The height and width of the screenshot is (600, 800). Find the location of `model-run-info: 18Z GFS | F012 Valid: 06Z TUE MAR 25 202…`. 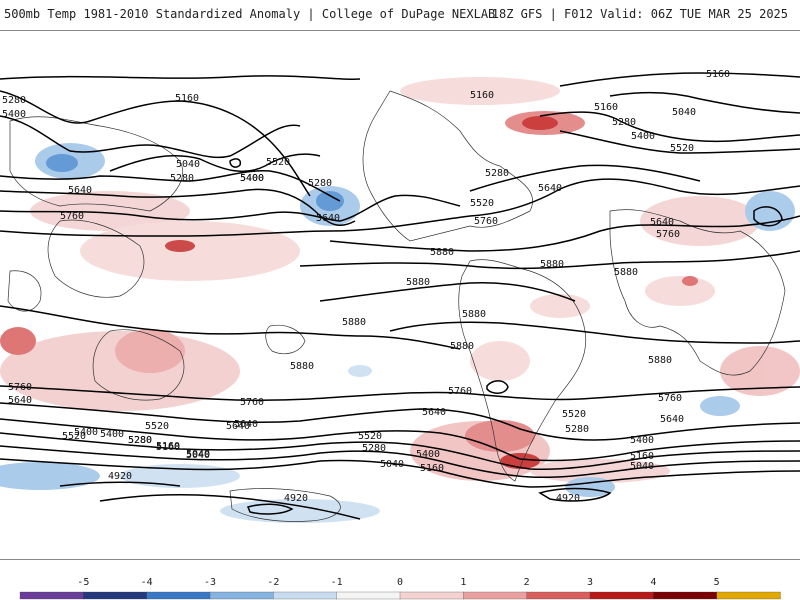

model-run-info: 18Z GFS | F012 Valid: 06Z TUE MAR 25 202… is located at coordinates (639, 14).